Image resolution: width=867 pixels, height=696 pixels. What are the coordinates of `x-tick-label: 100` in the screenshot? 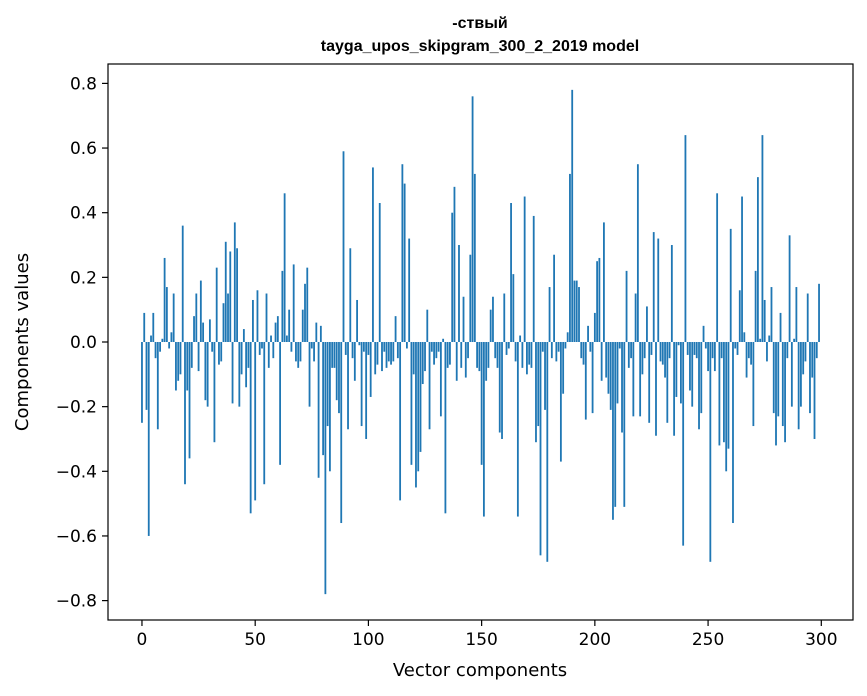 It's located at (368, 640).